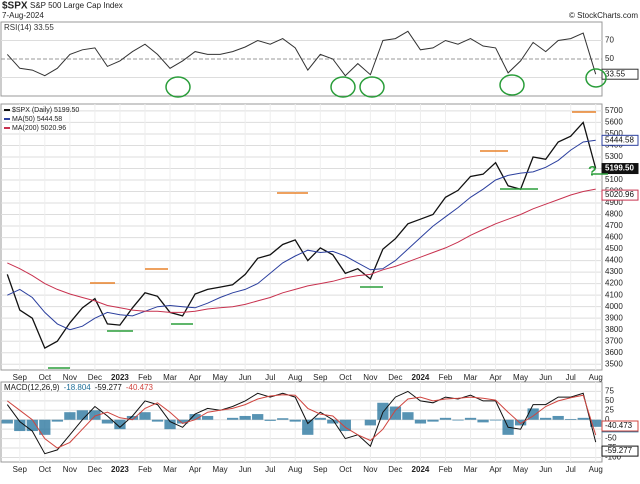 Image resolution: width=640 pixels, height=484 pixels. I want to click on y-tick-label: 70, so click(609, 40).